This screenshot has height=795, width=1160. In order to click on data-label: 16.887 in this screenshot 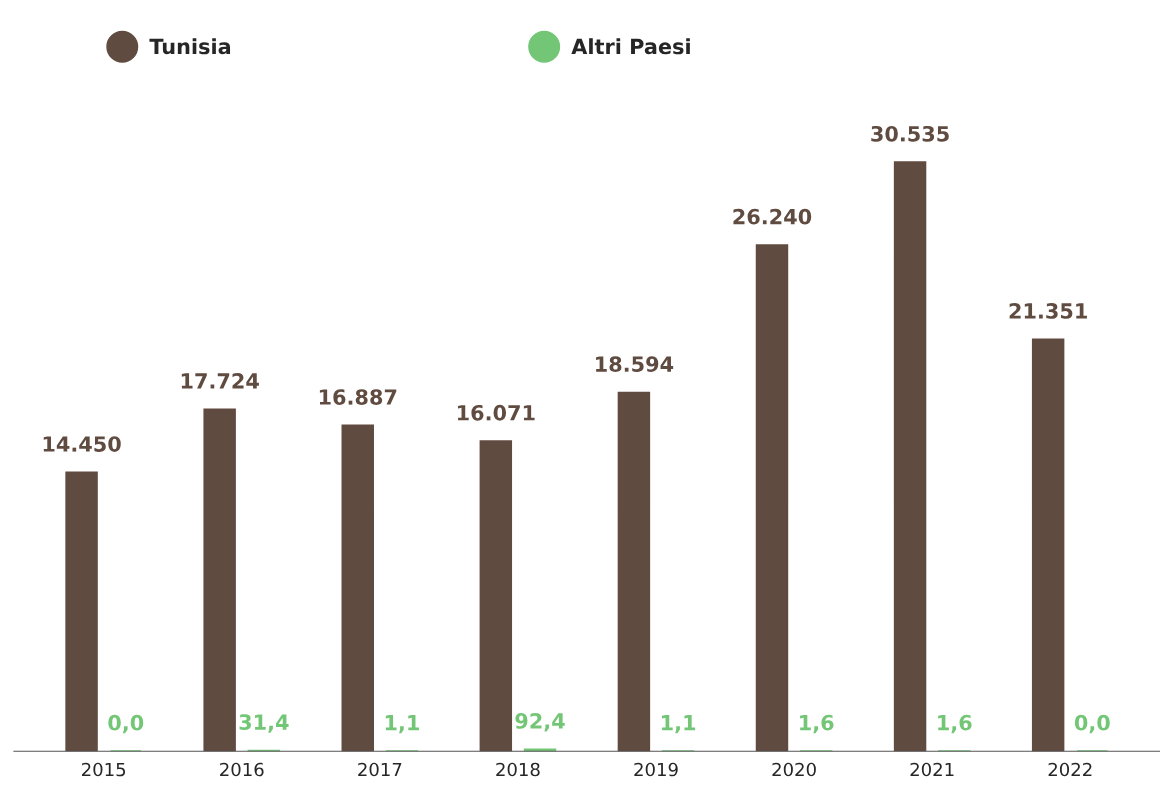, I will do `click(358, 397)`.